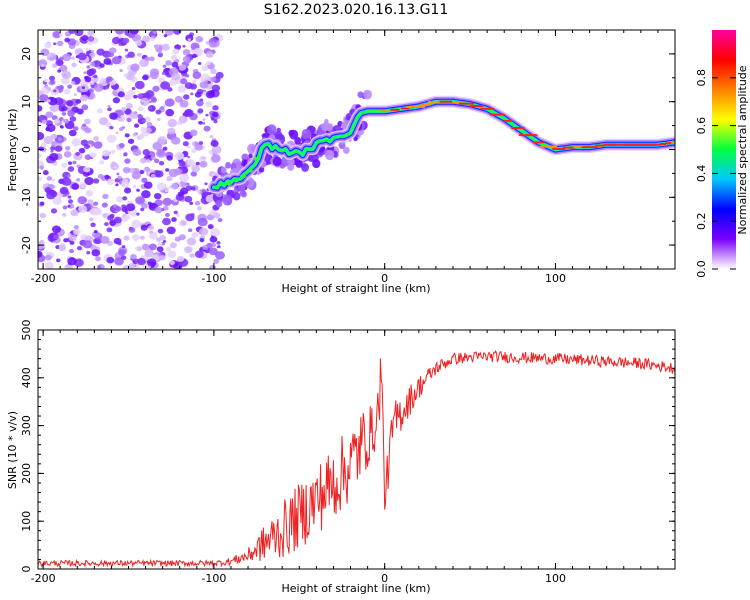 Image resolution: width=750 pixels, height=600 pixels. Describe the element at coordinates (26, 521) in the screenshot. I see `bottom-y-tick-label: 100` at that location.